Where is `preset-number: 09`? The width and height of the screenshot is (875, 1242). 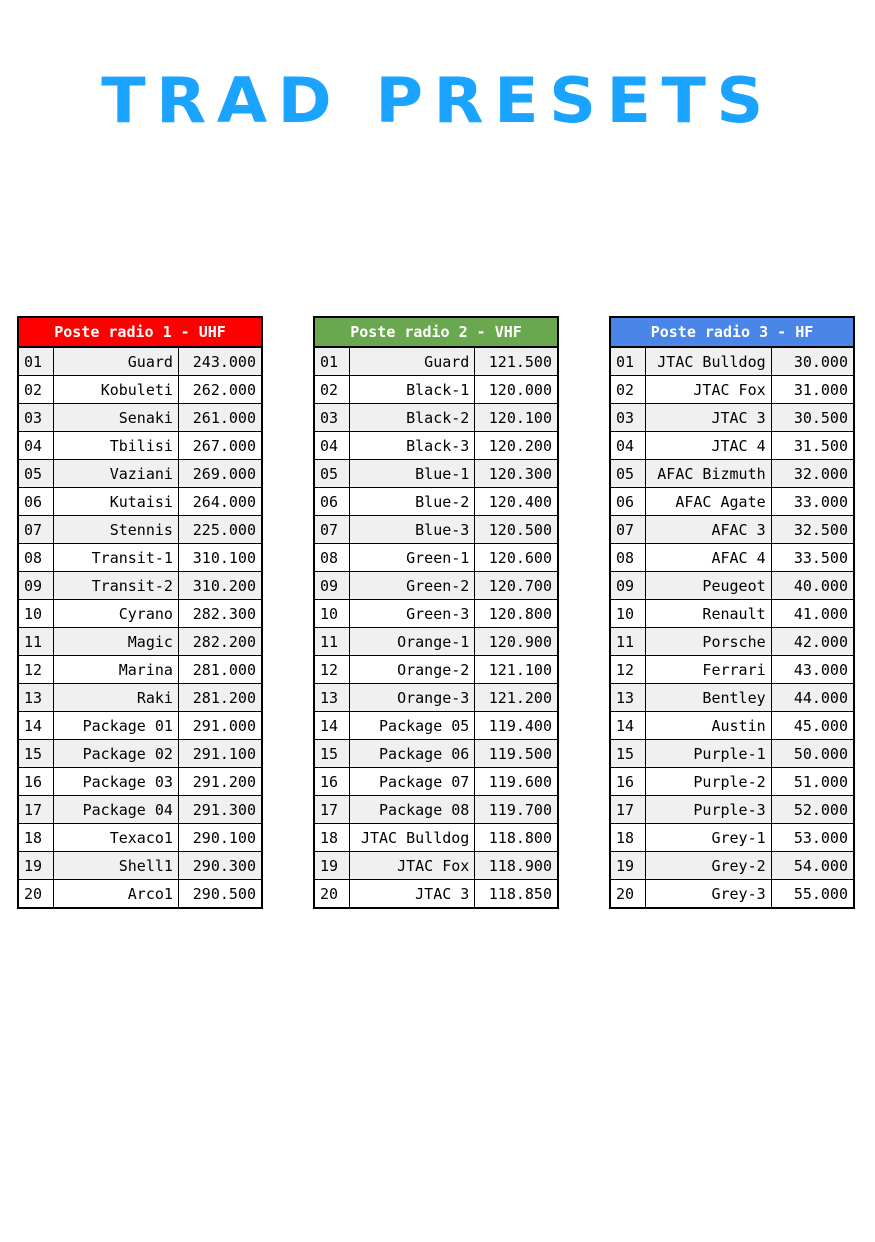
preset-number: 09 is located at coordinates (331, 585).